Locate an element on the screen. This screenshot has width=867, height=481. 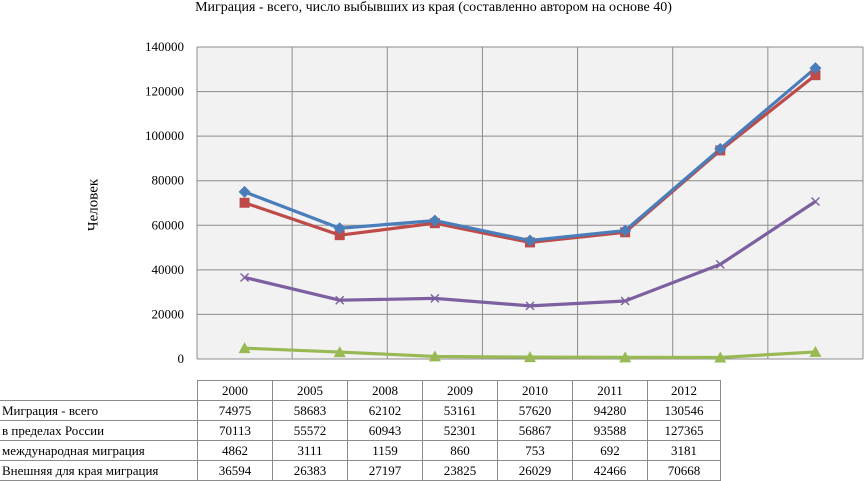
y-tick-label: 0 is located at coordinates (181, 358).